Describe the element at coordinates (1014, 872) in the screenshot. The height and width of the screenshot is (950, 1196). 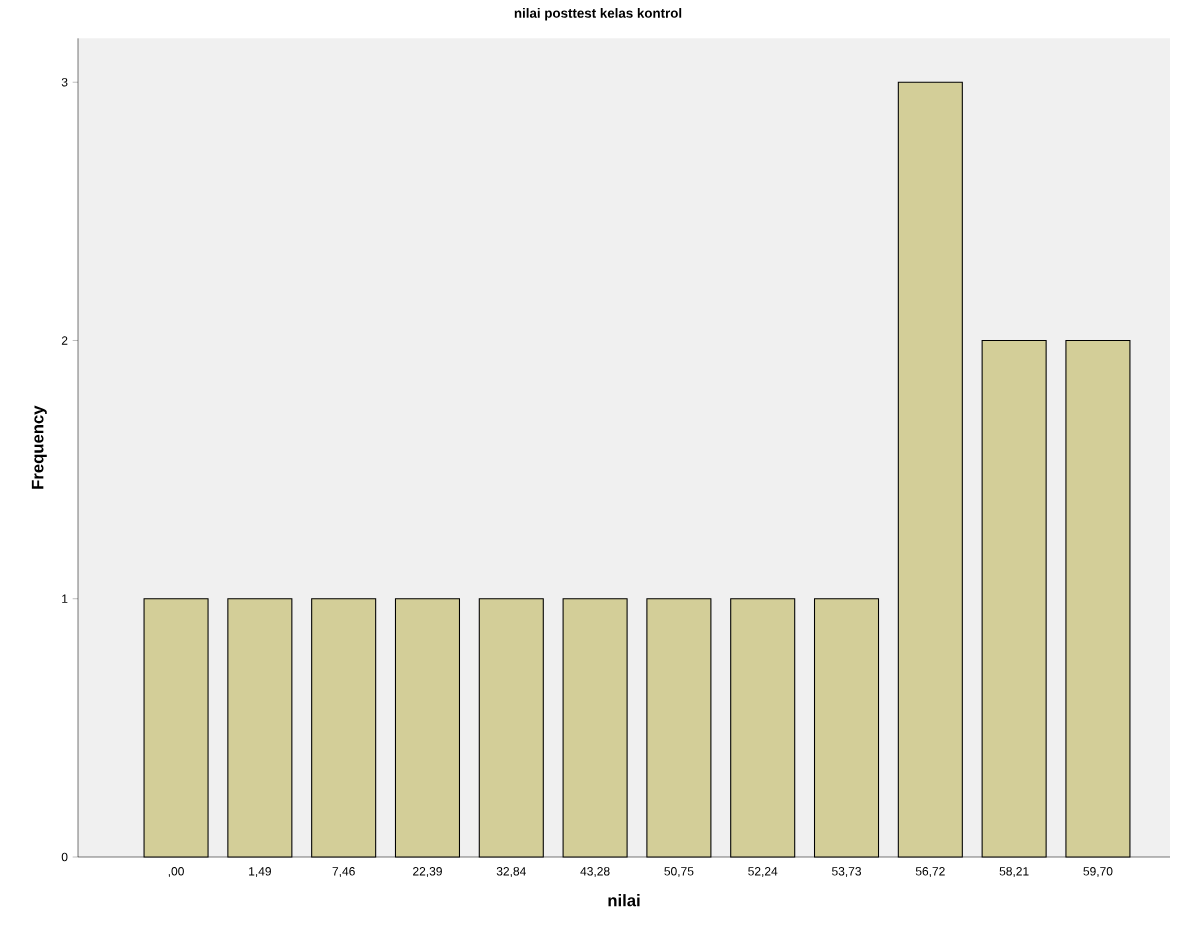
I see `x-tick-label: 58,21` at that location.